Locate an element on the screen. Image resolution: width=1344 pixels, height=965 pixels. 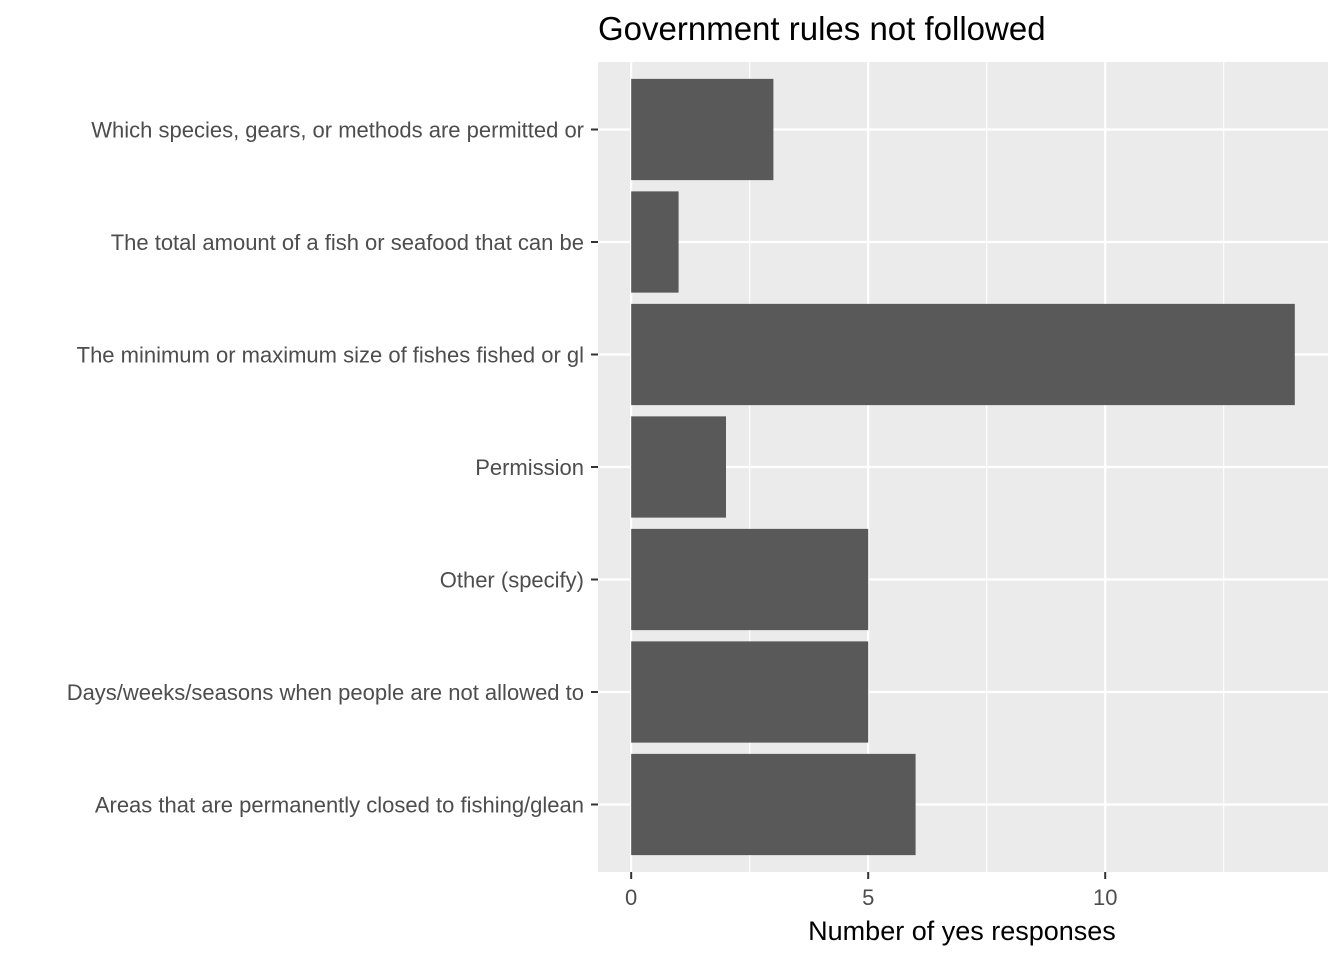
x-tick-label: 10 is located at coordinates (1105, 897).